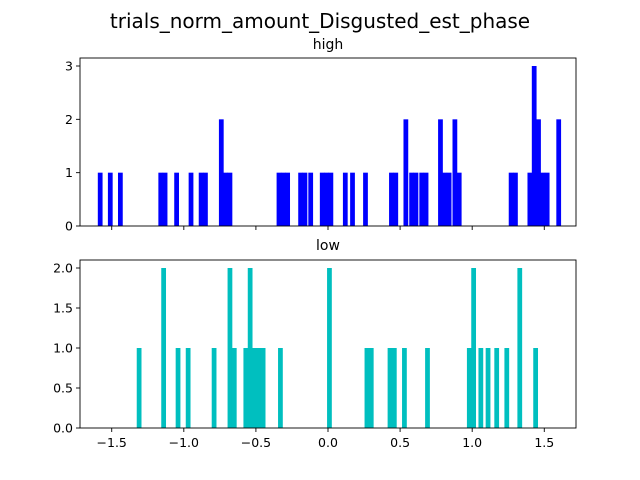 This screenshot has width=640, height=480. What do you see at coordinates (63, 428) in the screenshot?
I see `y-tick-label-low-0: 0.0` at bounding box center [63, 428].